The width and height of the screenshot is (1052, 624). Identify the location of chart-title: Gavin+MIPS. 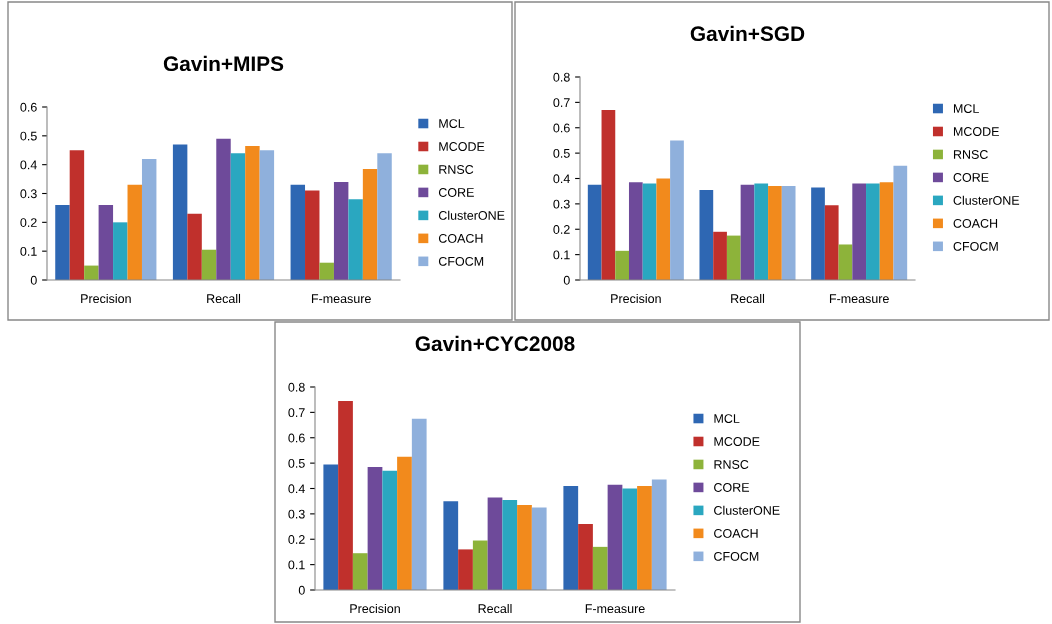
(223, 63).